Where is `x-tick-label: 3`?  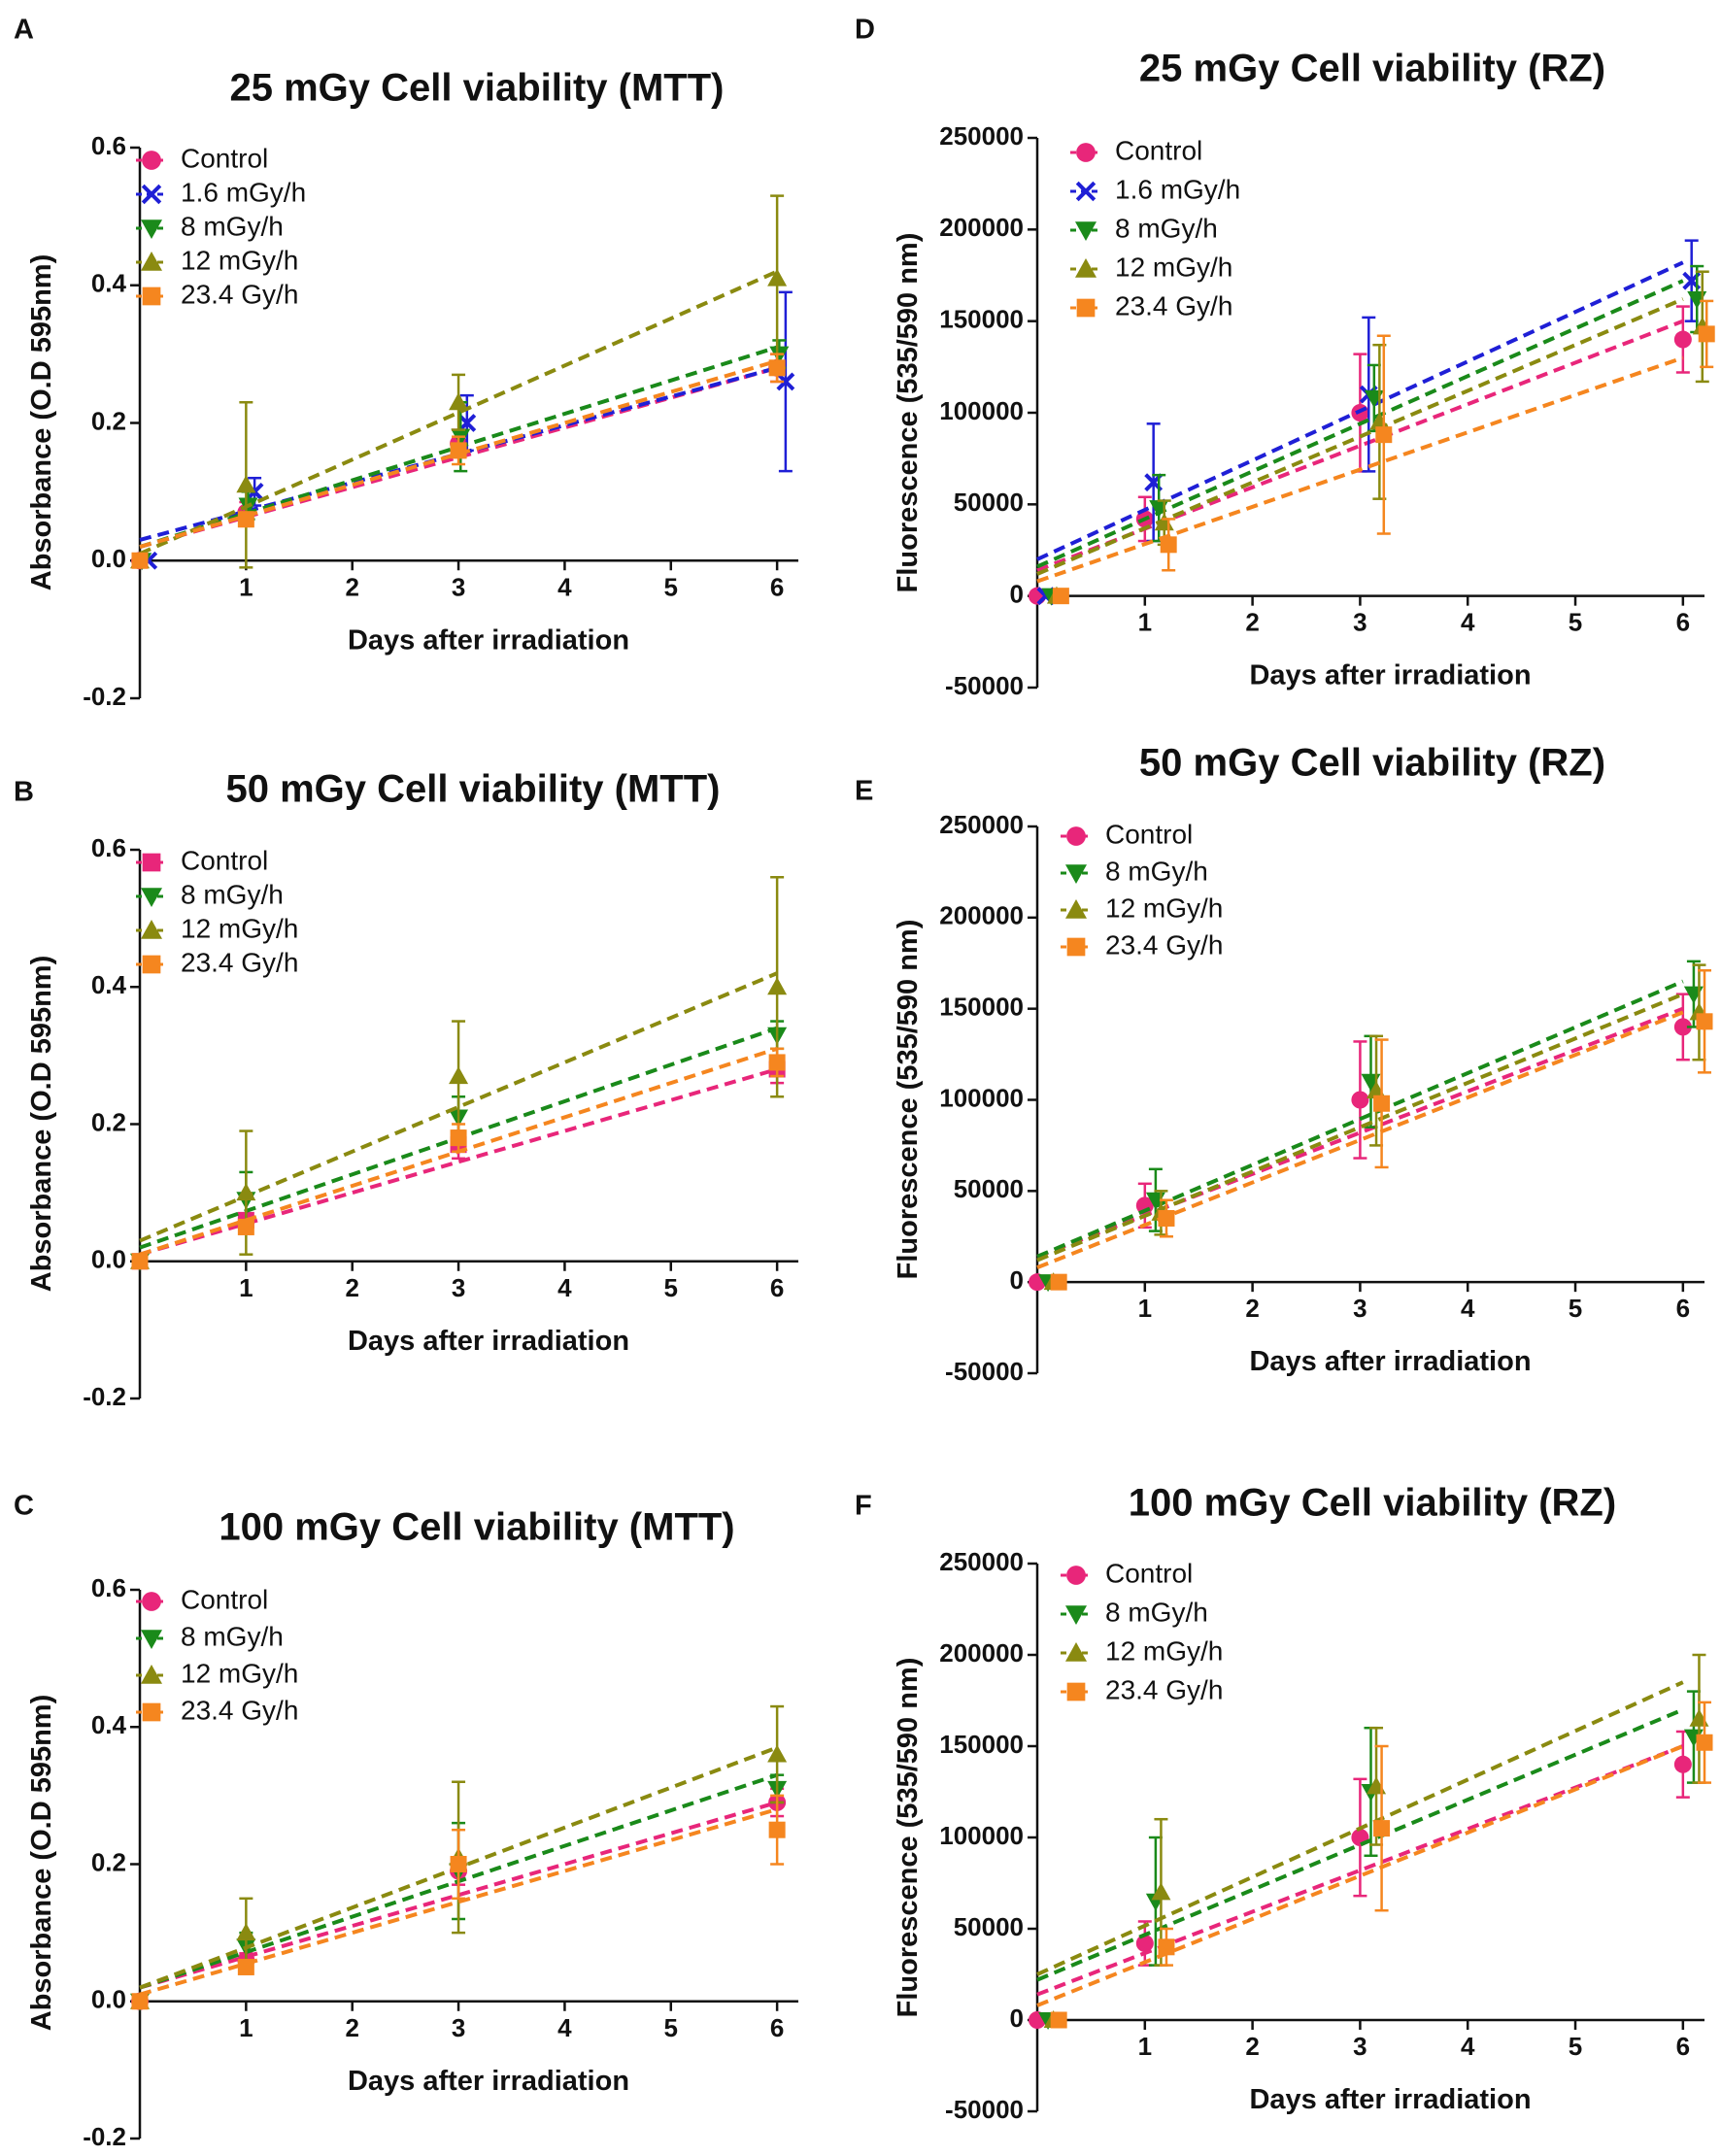 x-tick-label: 3 is located at coordinates (459, 586).